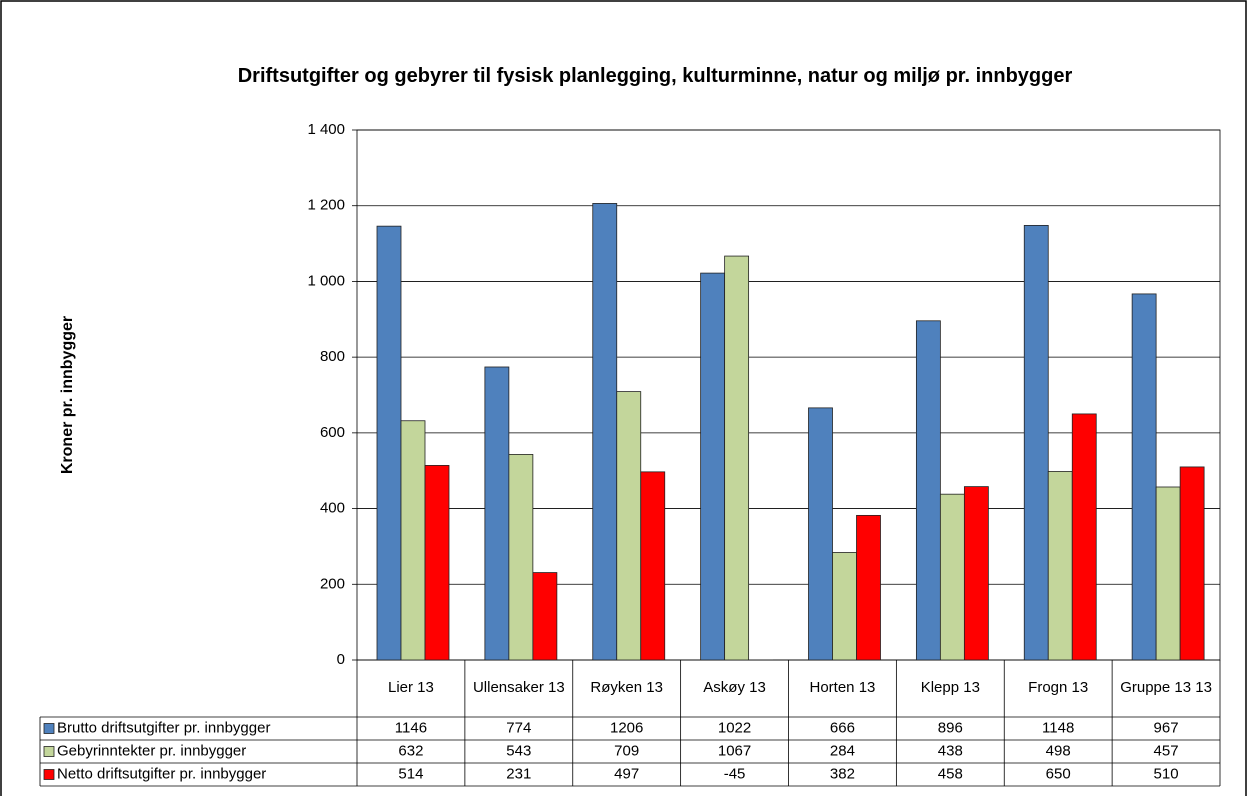 The height and width of the screenshot is (796, 1247). What do you see at coordinates (950, 773) in the screenshot?
I see `table-value: 458` at bounding box center [950, 773].